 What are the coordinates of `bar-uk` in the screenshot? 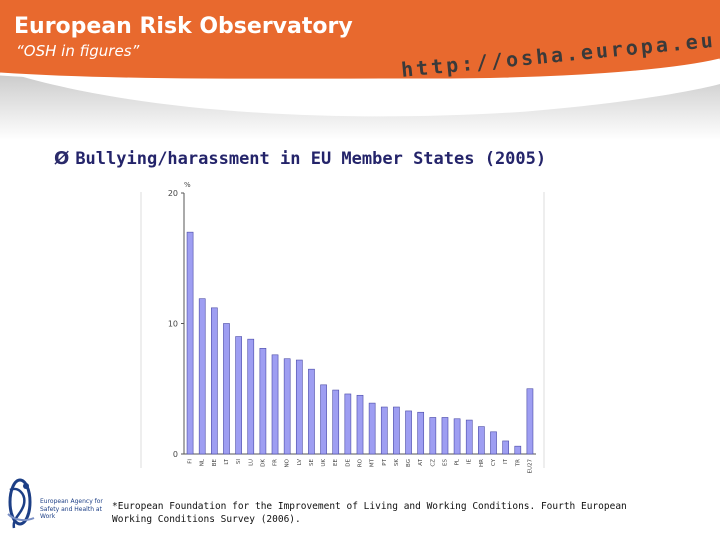 It's located at (323, 419).